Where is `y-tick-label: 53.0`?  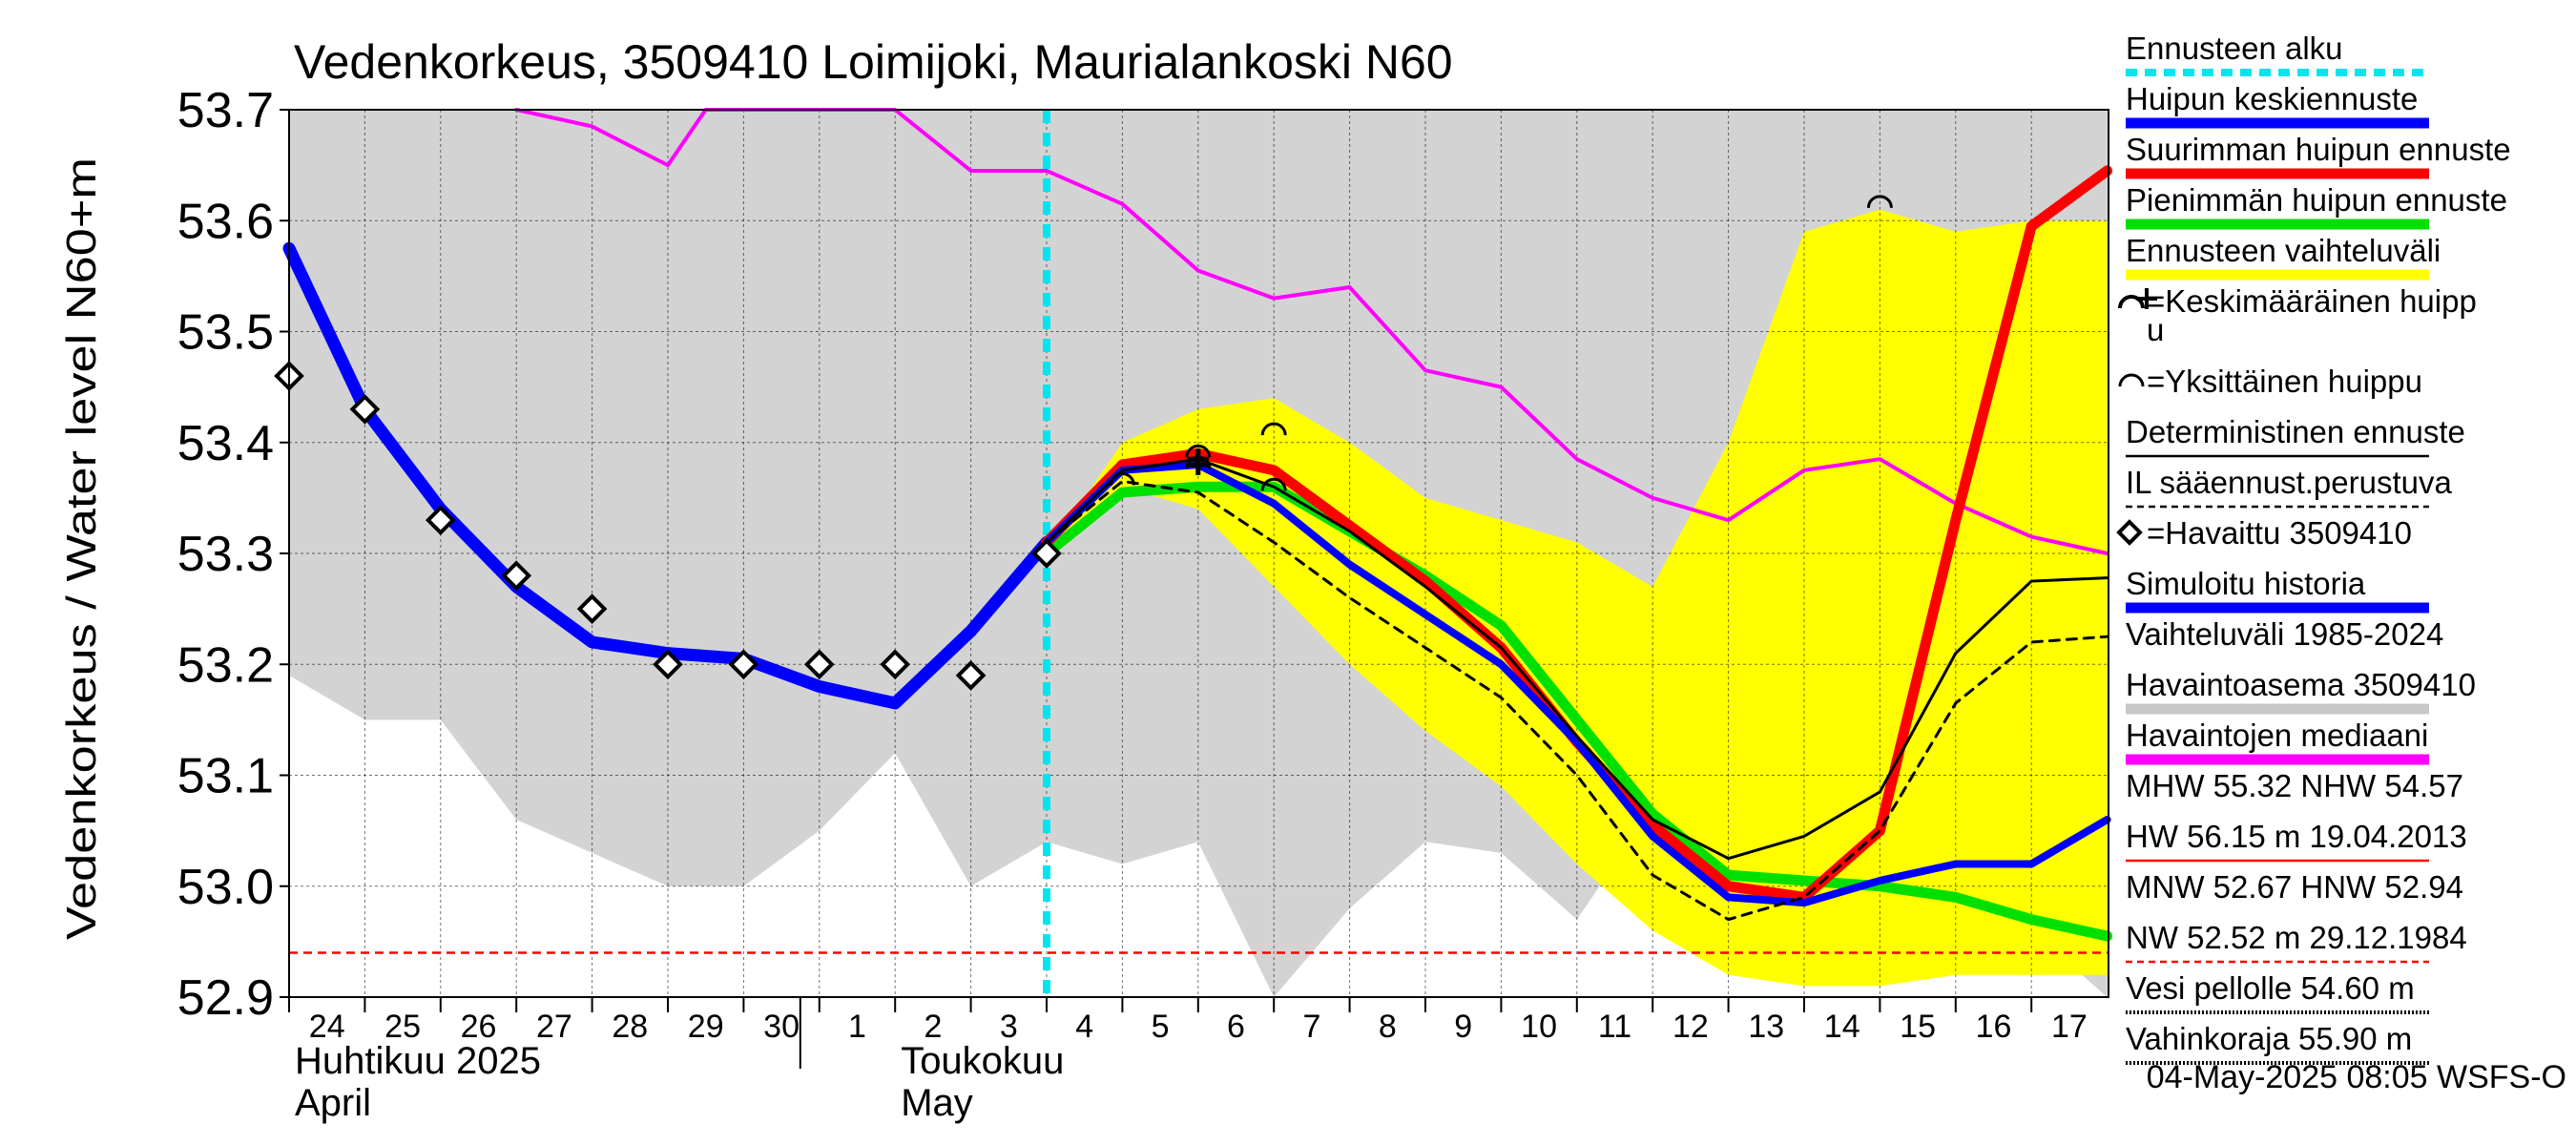 y-tick-label: 53.0 is located at coordinates (225, 888).